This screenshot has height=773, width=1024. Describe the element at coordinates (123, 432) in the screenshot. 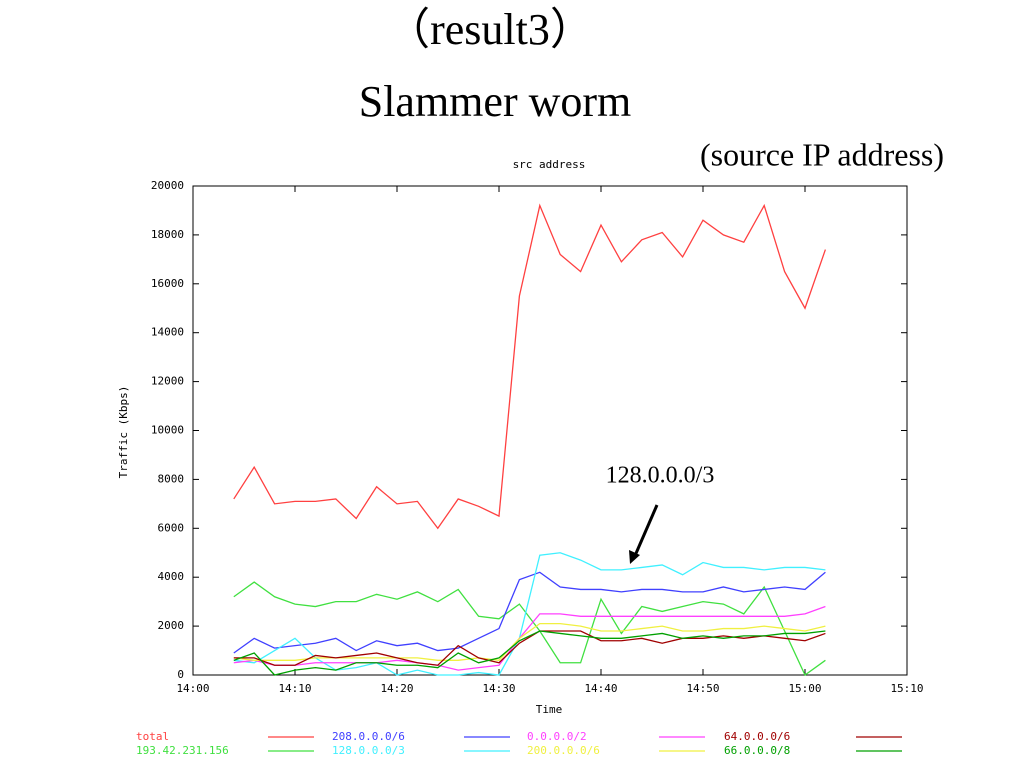

I see `y-axis-label: Traffic (Kbps)` at that location.